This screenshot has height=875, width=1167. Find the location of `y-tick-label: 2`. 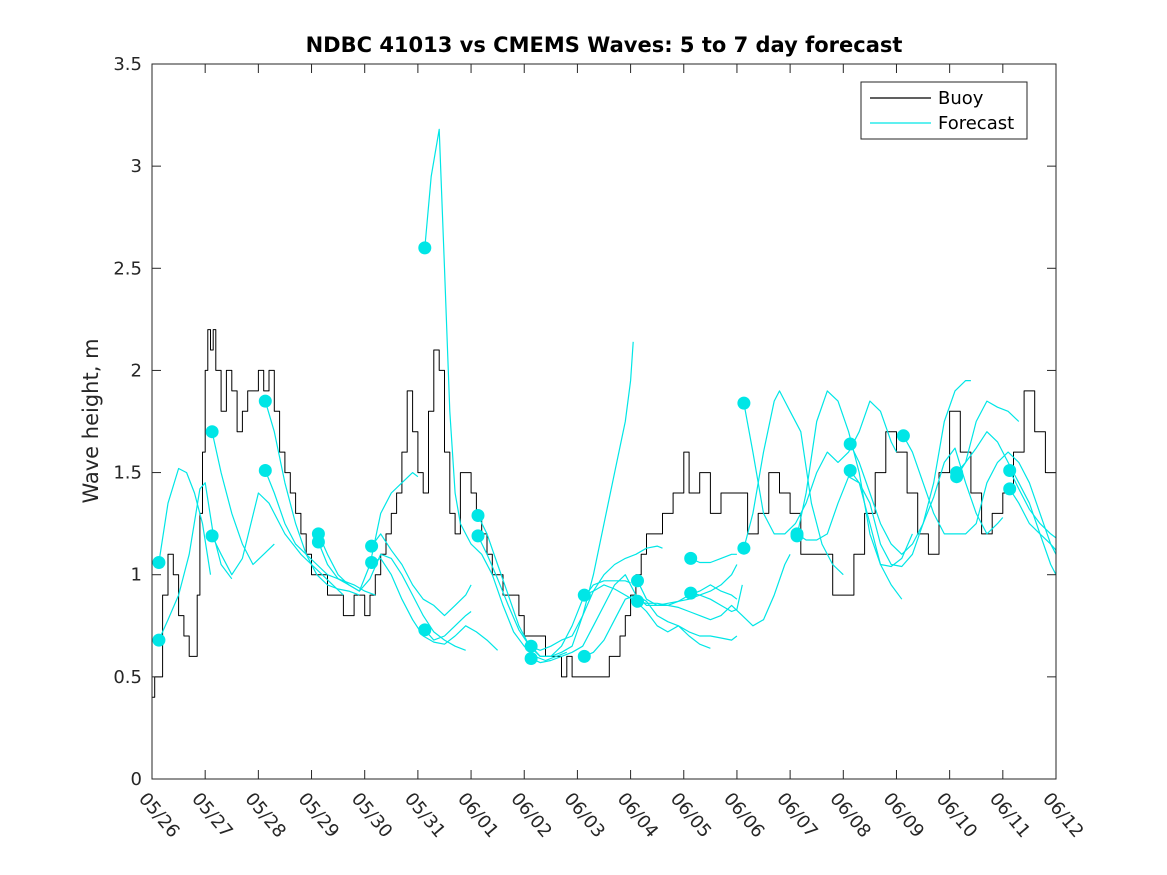

y-tick-label: 2 is located at coordinates (136, 370).